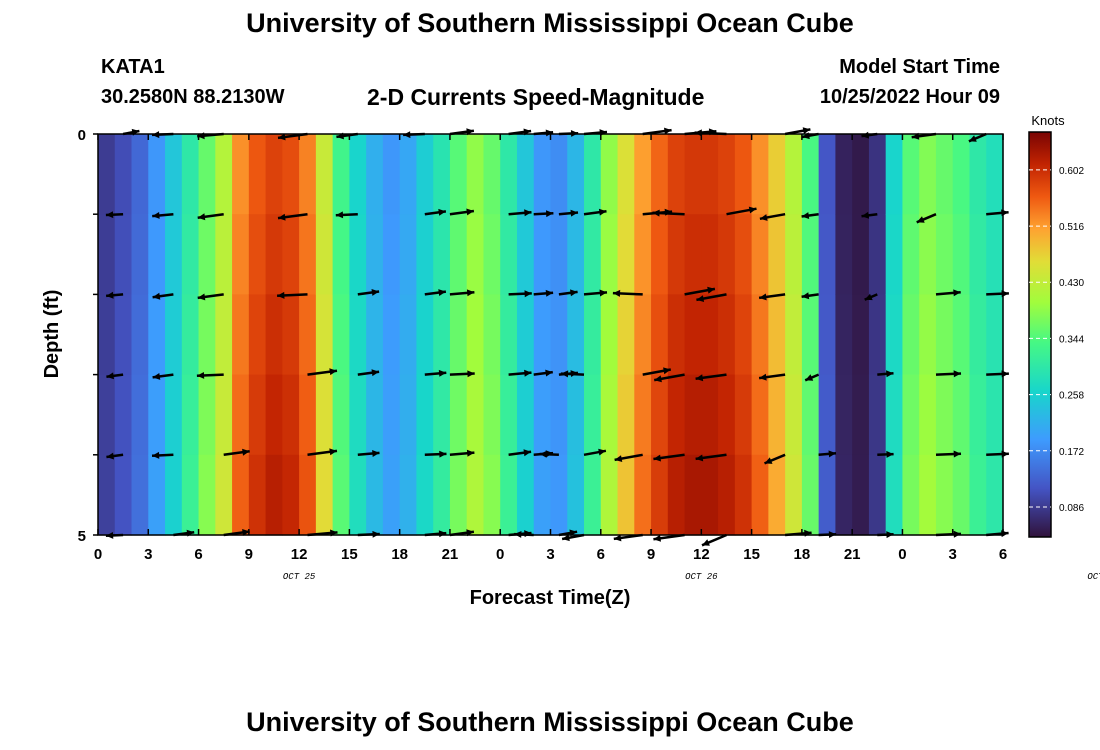 The image size is (1100, 750). What do you see at coordinates (1071, 283) in the screenshot?
I see `colorbar-tick-label: 0.430` at bounding box center [1071, 283].